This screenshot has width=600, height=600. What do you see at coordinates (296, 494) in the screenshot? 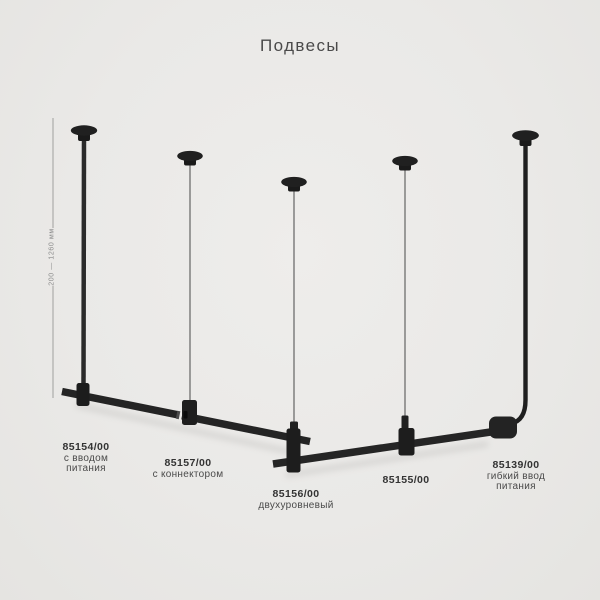
I see `product-id: 85156/00` at bounding box center [296, 494].